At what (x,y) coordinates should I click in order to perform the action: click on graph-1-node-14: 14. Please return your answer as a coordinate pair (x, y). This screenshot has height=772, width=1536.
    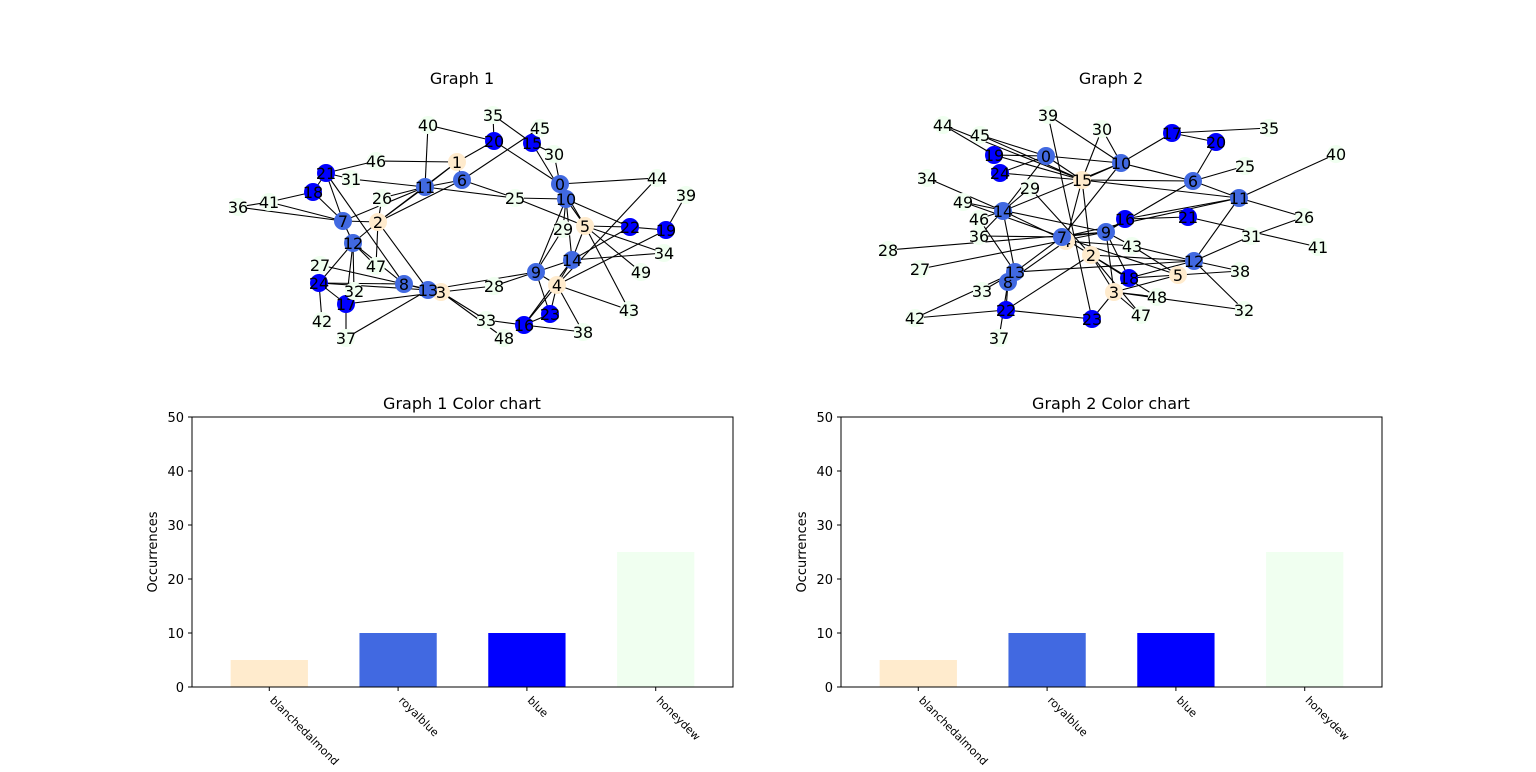
    Looking at the image, I should click on (572, 260).